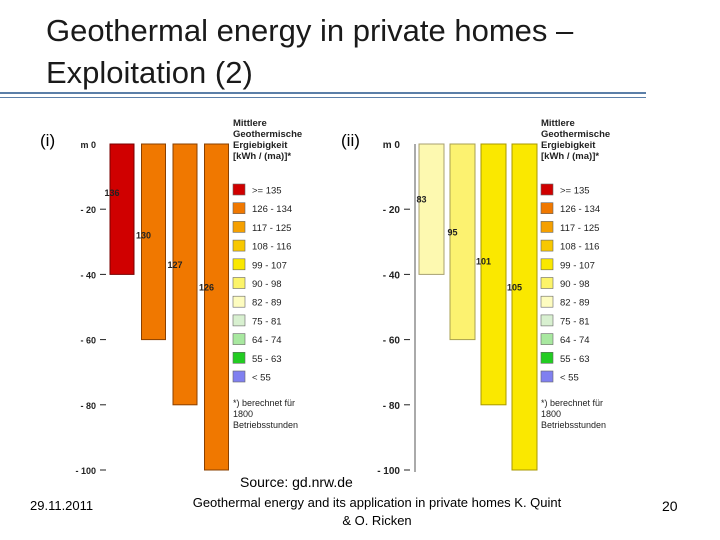  What do you see at coordinates (323, 97) in the screenshot?
I see `title-underline-thin` at bounding box center [323, 97].